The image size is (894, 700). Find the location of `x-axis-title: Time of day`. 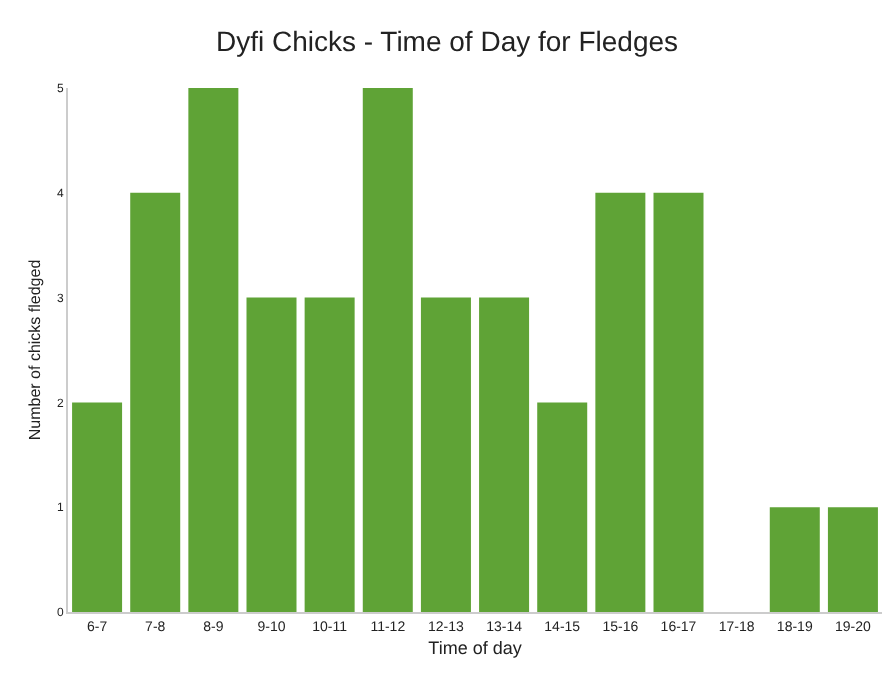

x-axis-title: Time of day is located at coordinates (475, 648).